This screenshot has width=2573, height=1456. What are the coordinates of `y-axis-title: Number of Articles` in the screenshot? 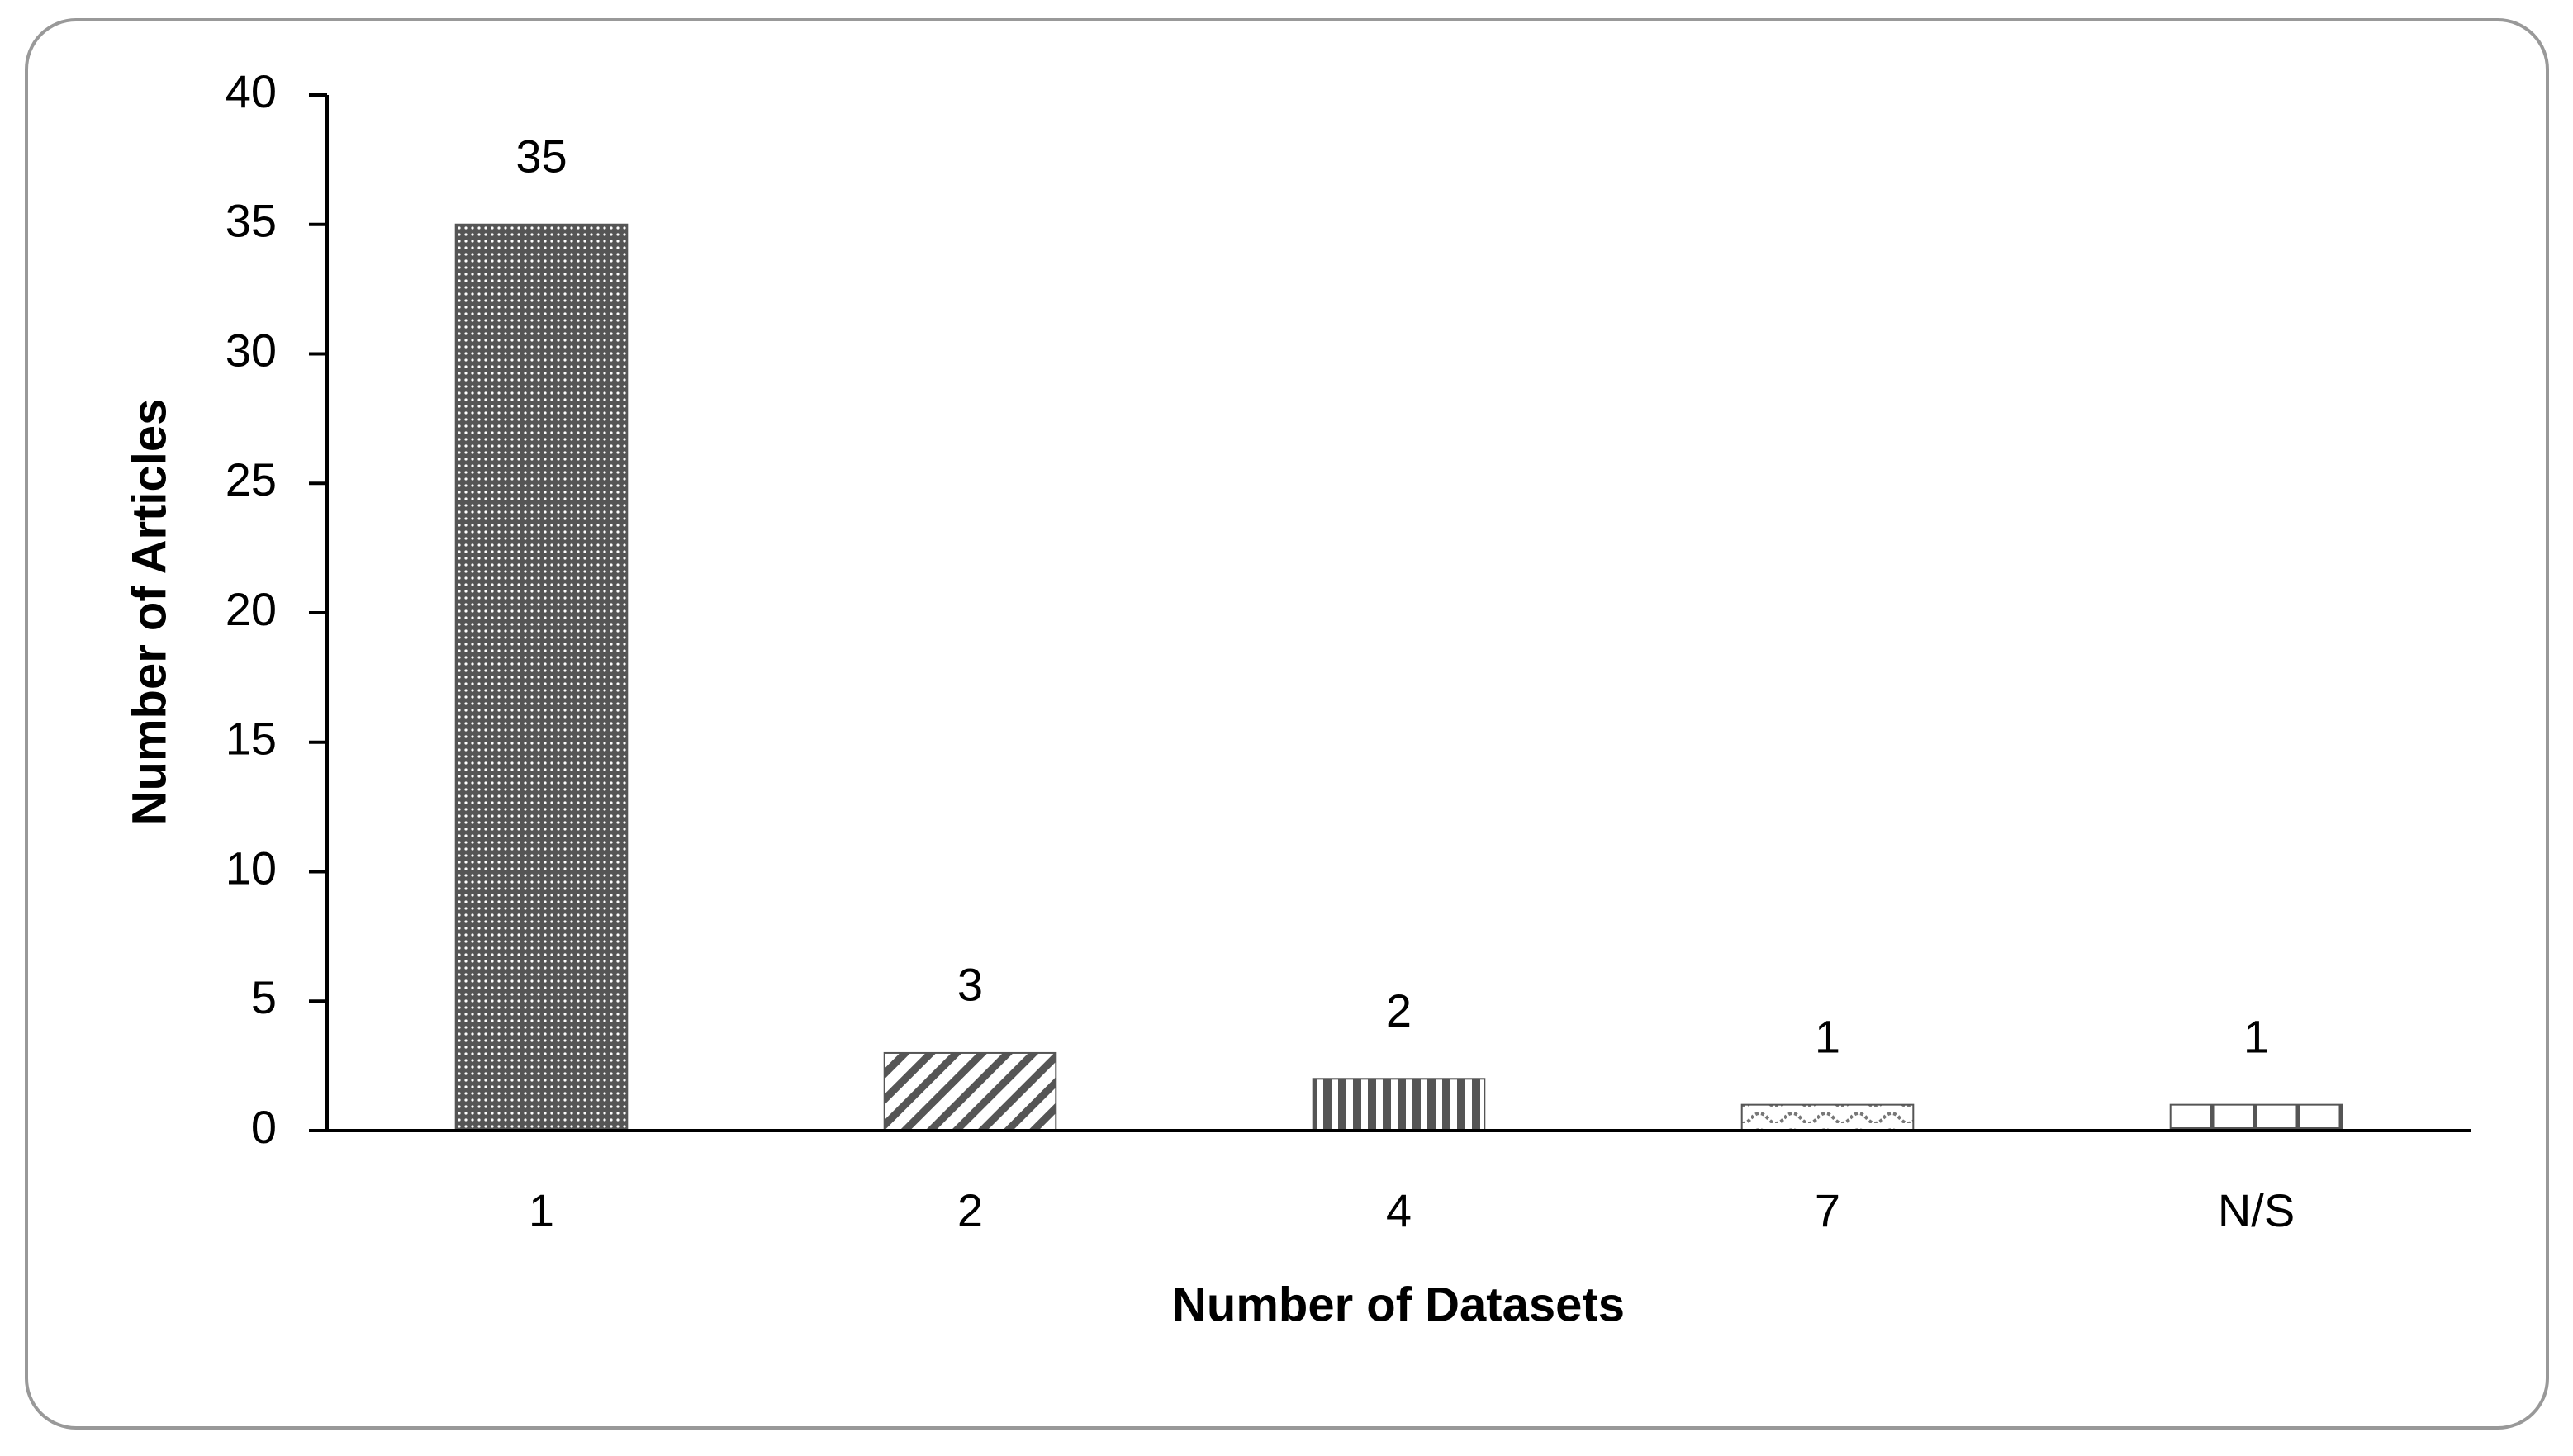 It's located at (149, 612).